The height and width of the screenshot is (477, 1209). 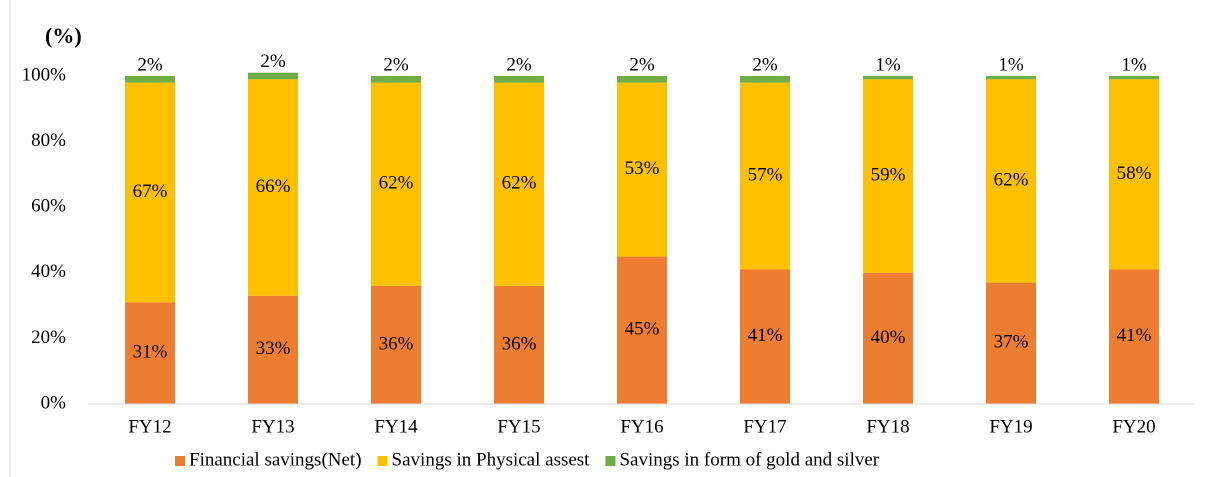 I want to click on data-label: 67%, so click(x=150, y=191).